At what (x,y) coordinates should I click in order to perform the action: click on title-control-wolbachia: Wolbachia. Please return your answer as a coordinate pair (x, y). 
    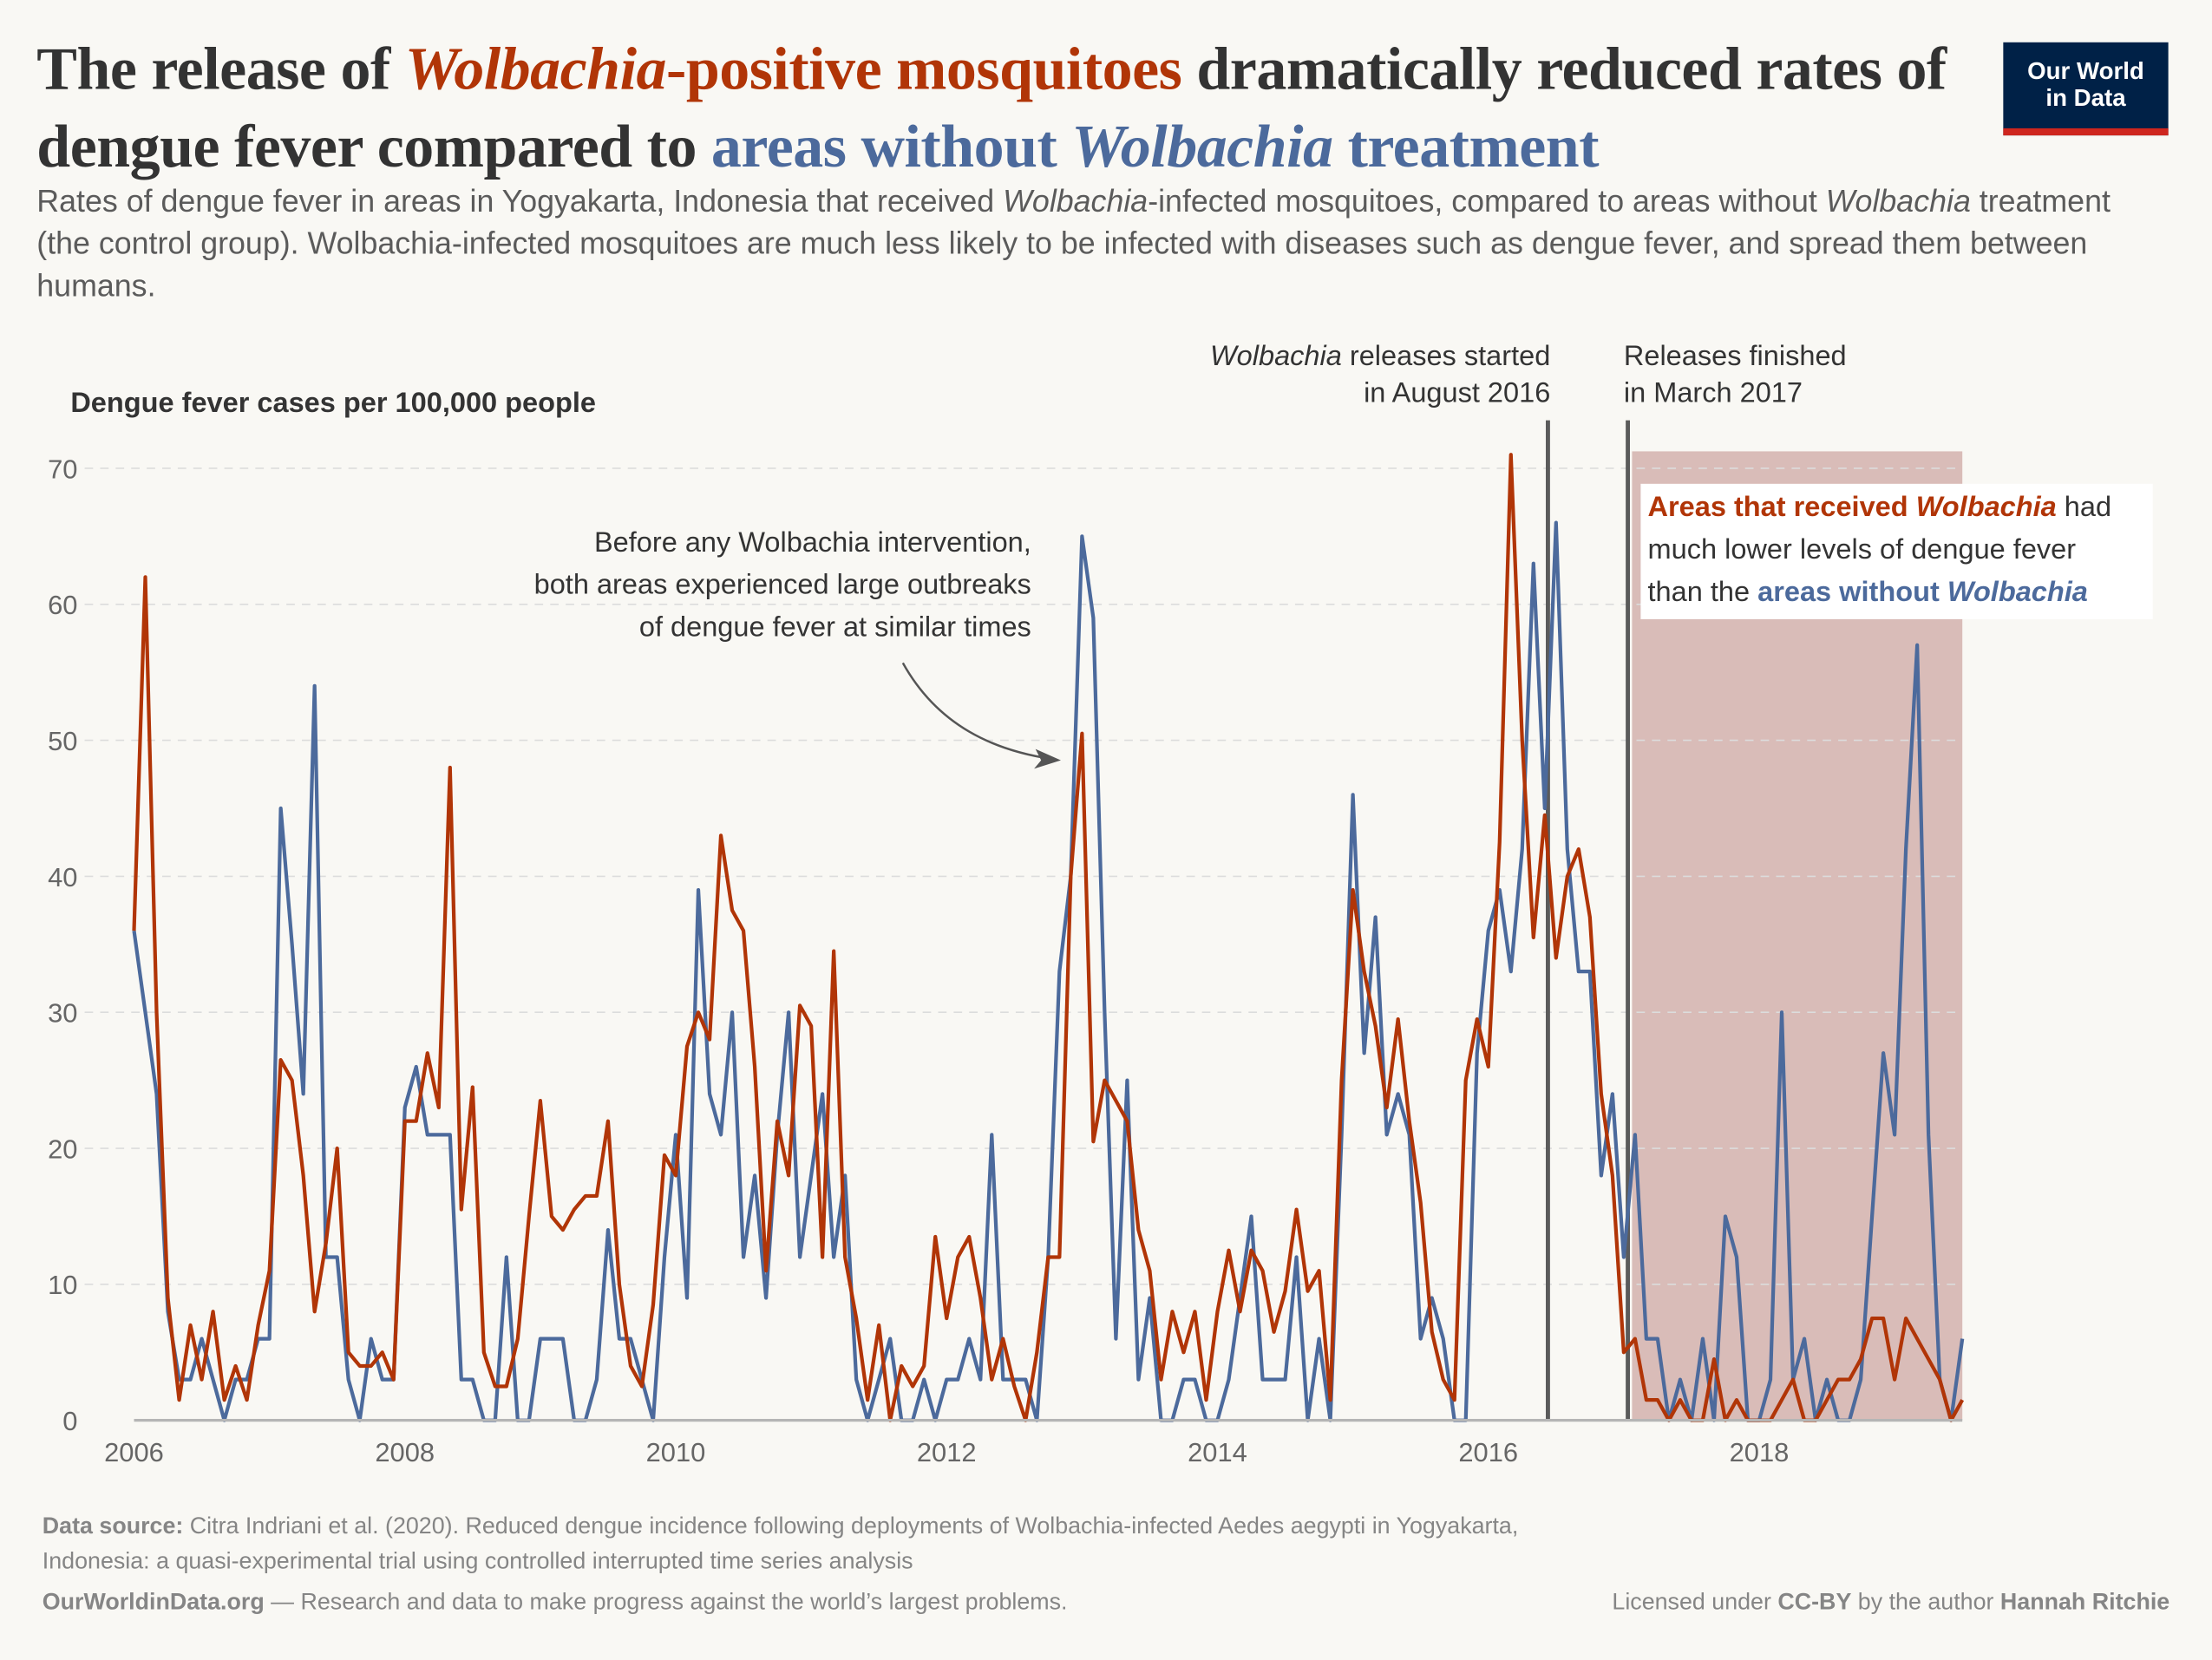
    Looking at the image, I should click on (1202, 147).